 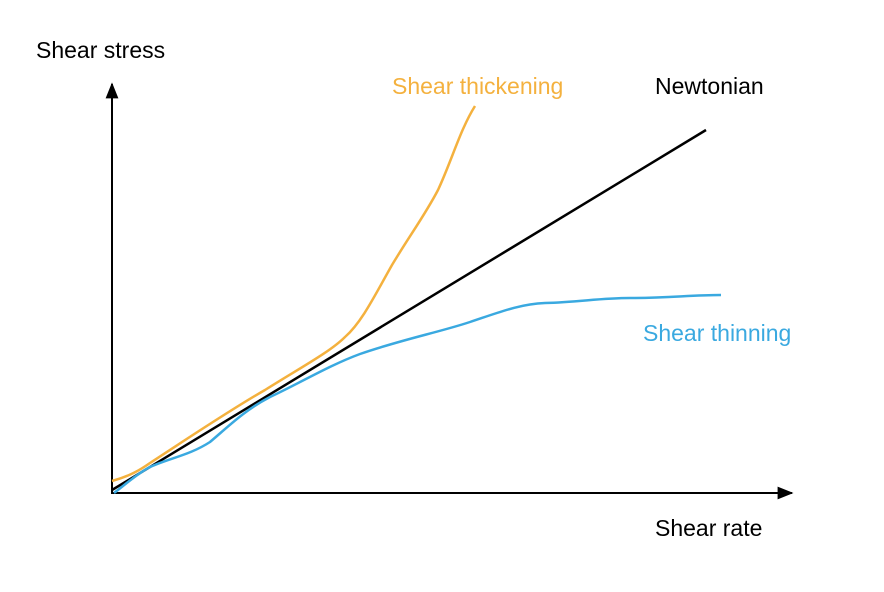 What do you see at coordinates (100, 50) in the screenshot?
I see `y-axis-label: Shear stress` at bounding box center [100, 50].